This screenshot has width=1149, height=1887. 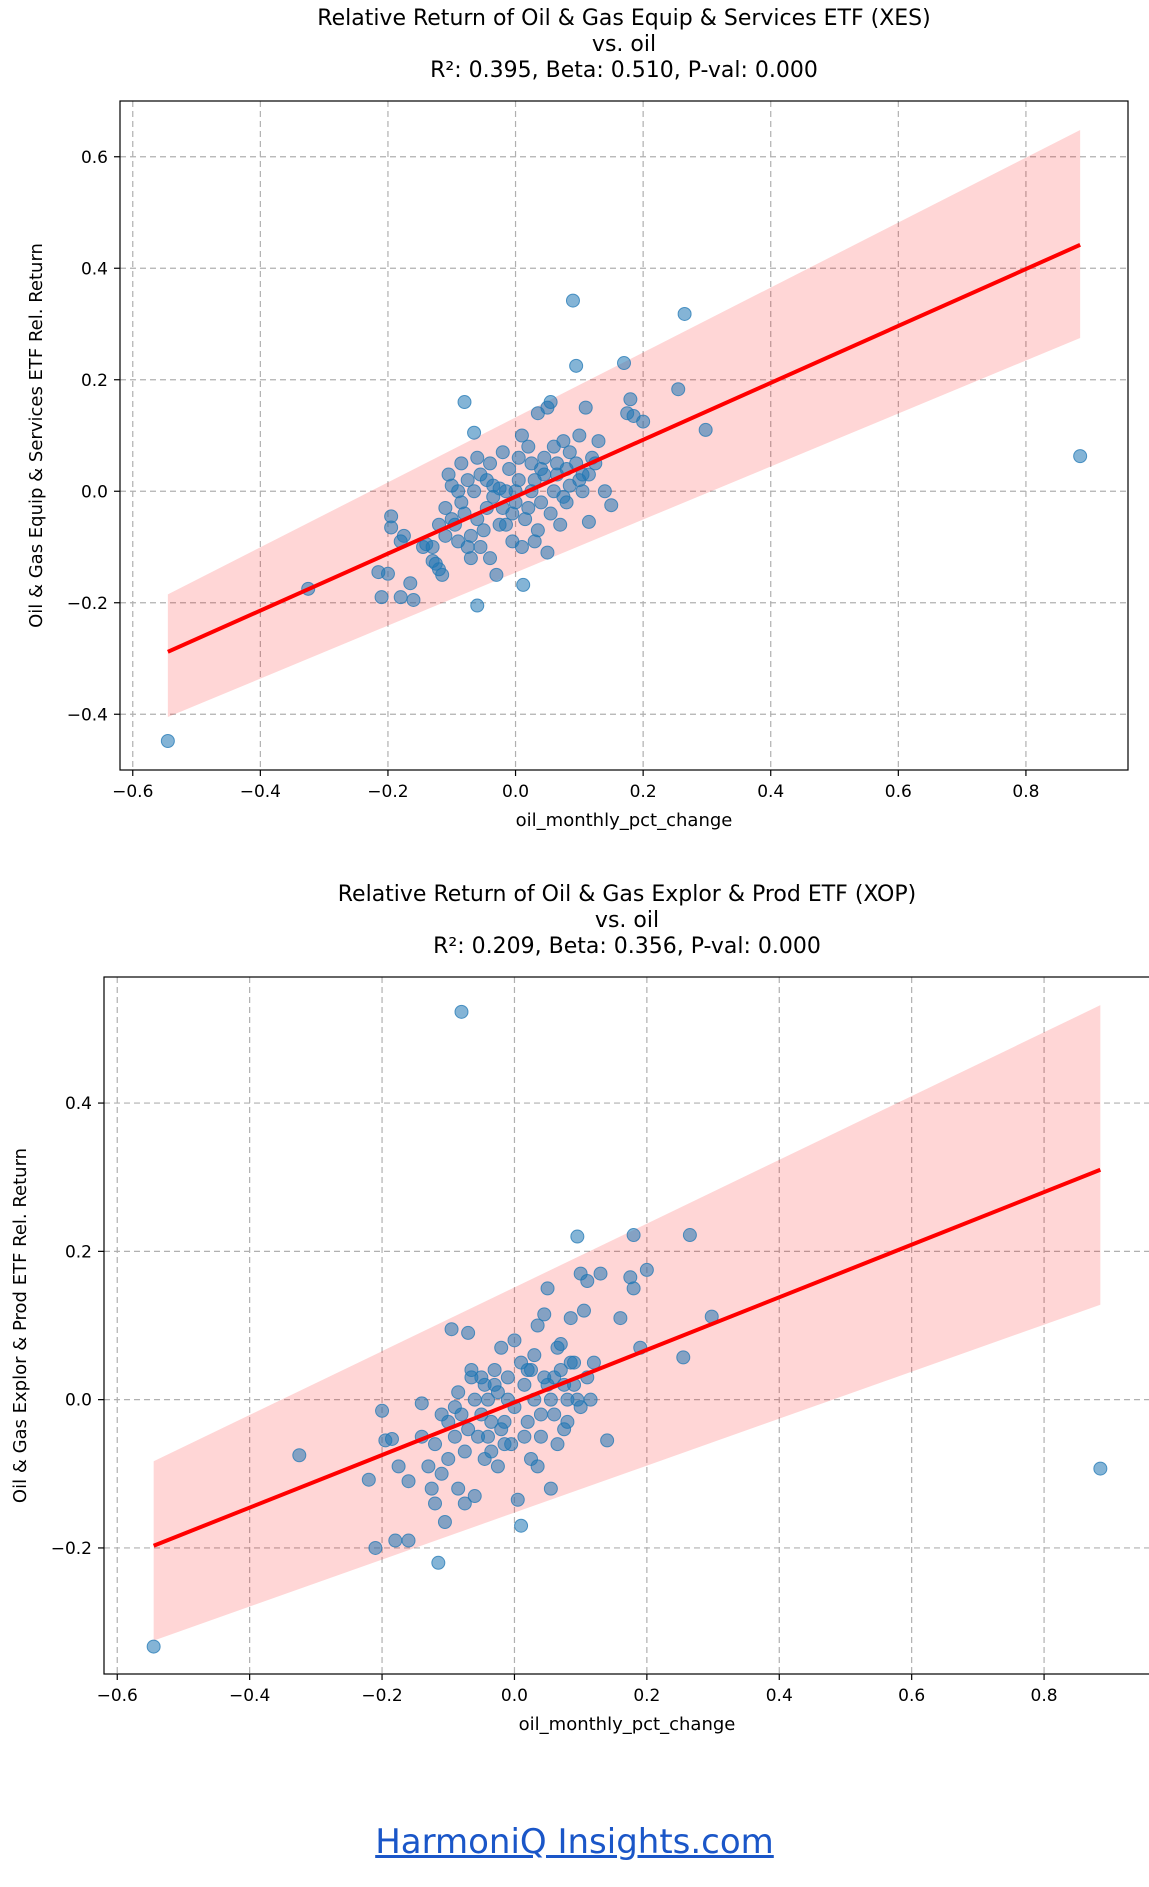 What do you see at coordinates (515, 792) in the screenshot?
I see `chart1-xtick-label-3: 0.0` at bounding box center [515, 792].